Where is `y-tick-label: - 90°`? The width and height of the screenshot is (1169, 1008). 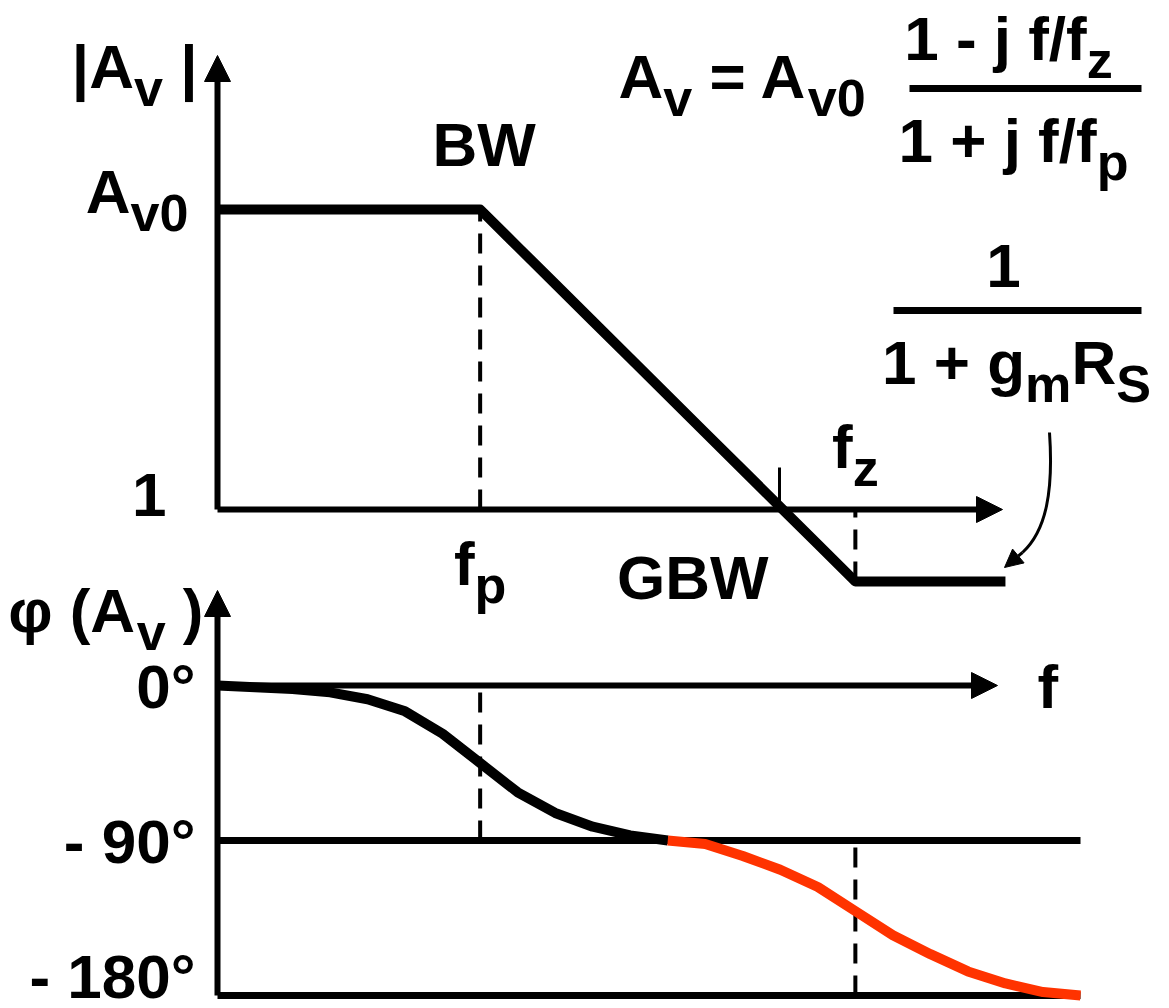
y-tick-label: - 90° is located at coordinates (129, 841).